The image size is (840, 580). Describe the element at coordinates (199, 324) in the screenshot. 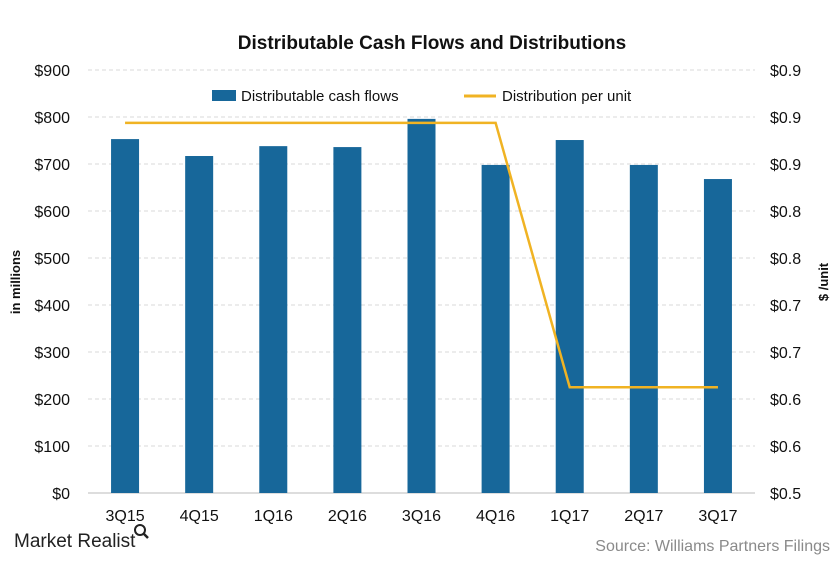

I see `bar-4Q15` at that location.